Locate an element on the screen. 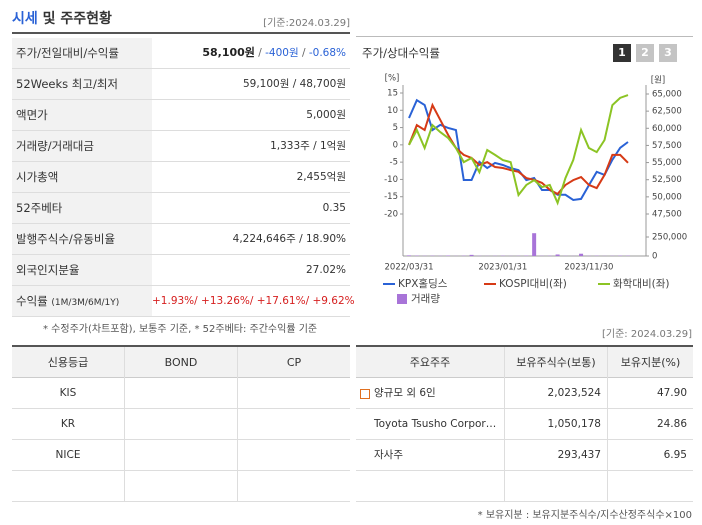  tick-label: -10 is located at coordinates (391, 180).